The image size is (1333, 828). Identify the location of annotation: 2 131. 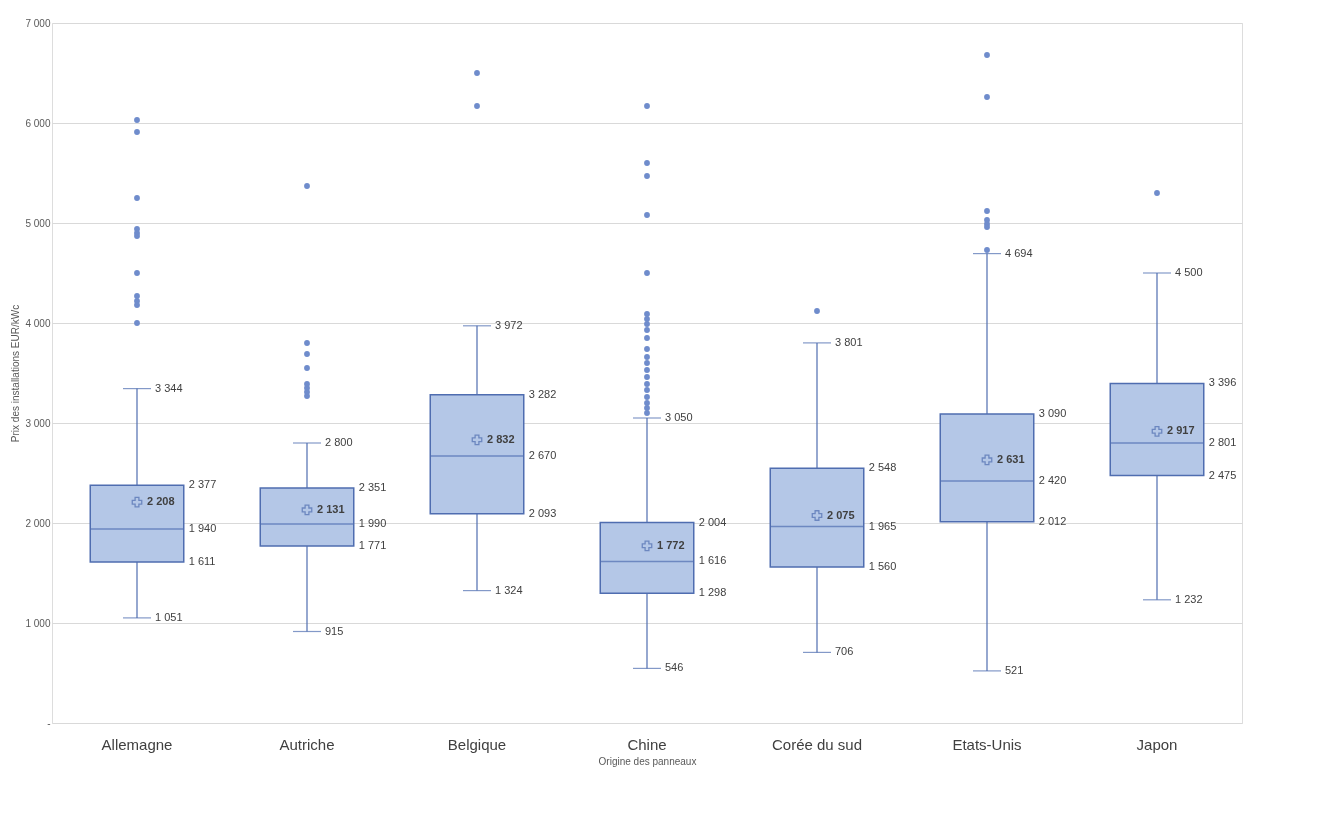
(331, 508).